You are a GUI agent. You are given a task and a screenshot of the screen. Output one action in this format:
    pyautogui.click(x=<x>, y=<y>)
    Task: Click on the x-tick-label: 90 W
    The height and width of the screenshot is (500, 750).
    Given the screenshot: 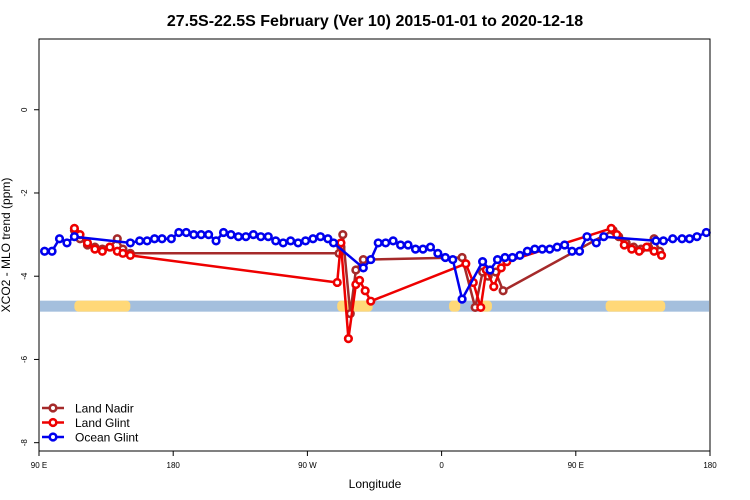 What is the action you would take?
    pyautogui.click(x=307, y=465)
    